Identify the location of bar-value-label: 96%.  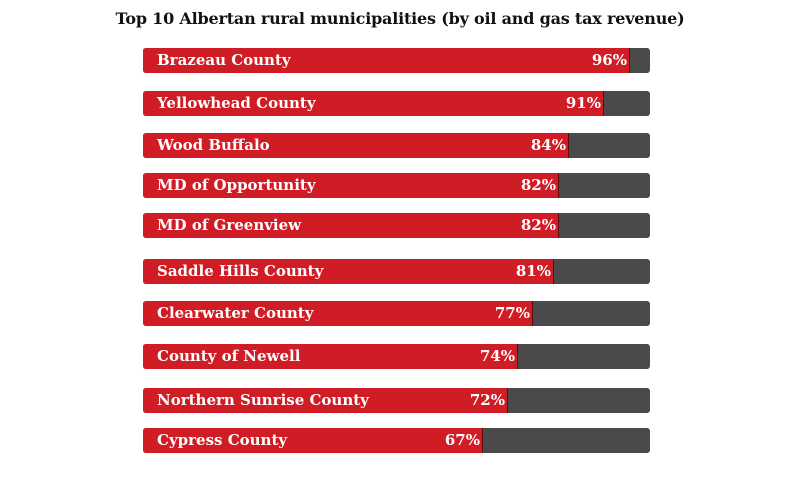
(609, 60).